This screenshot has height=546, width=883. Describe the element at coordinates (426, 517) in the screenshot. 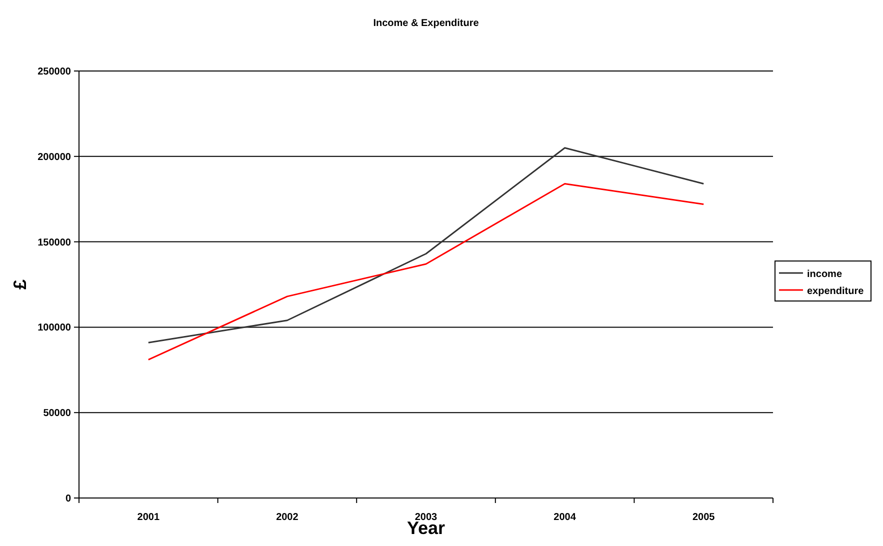

I see `x-tick-label: 2003` at that location.